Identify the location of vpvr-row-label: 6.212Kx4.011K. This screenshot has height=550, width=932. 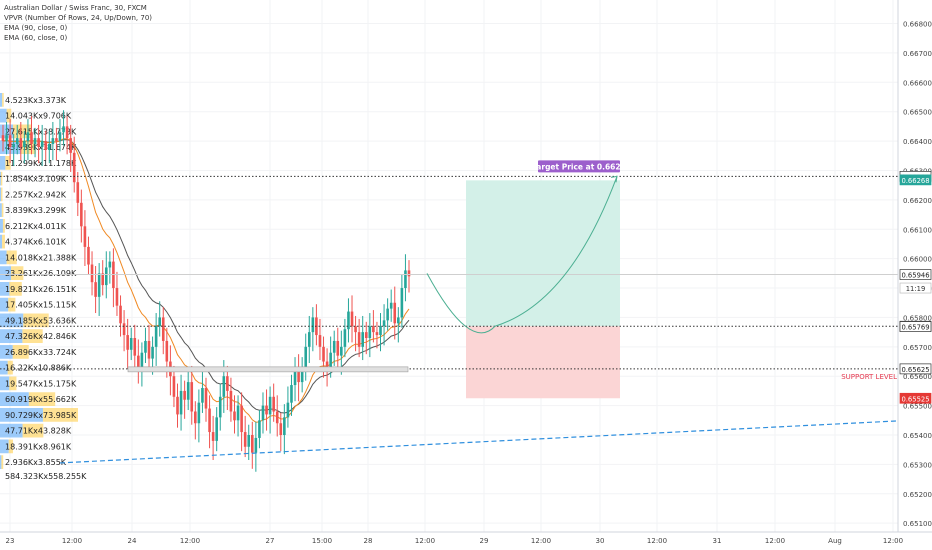
(36, 226).